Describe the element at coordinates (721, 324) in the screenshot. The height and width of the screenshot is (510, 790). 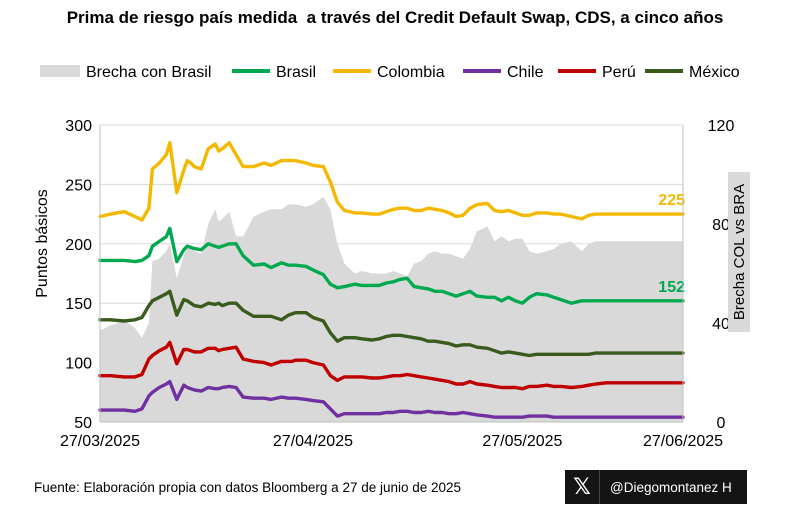
I see `y2-tick-label: 40` at that location.